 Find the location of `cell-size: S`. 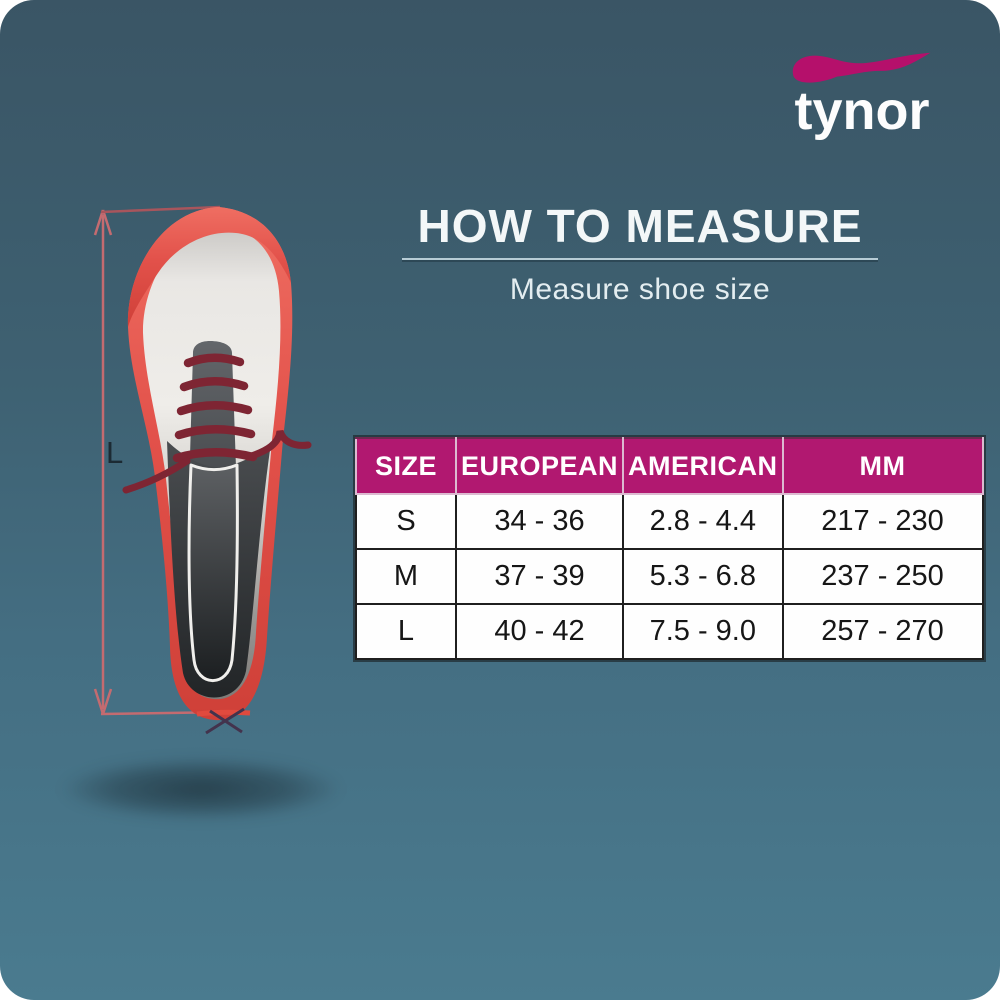

cell-size: S is located at coordinates (406, 521).